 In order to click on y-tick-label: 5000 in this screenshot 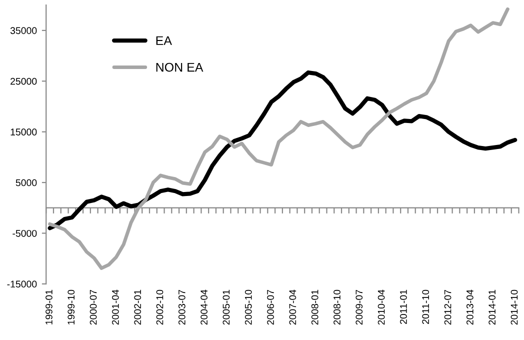, I will do `click(26, 182)`.